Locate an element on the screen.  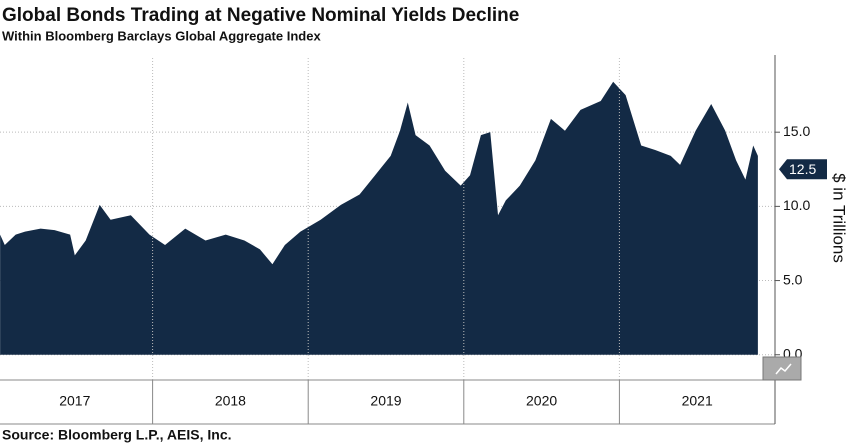
y-tick-label: 5.0 is located at coordinates (793, 279).